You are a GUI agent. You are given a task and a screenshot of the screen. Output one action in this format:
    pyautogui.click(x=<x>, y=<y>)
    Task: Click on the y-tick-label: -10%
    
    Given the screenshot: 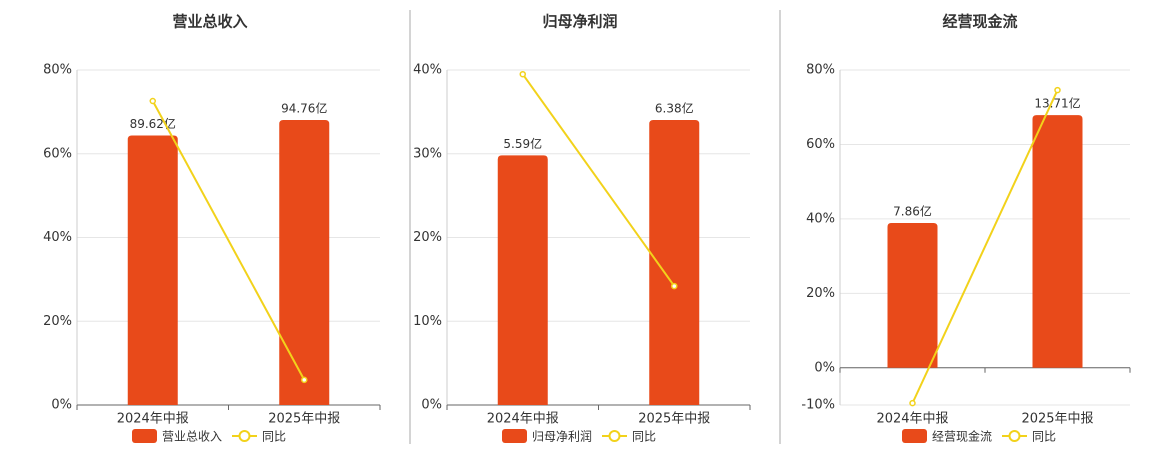 What is the action you would take?
    pyautogui.click(x=818, y=405)
    